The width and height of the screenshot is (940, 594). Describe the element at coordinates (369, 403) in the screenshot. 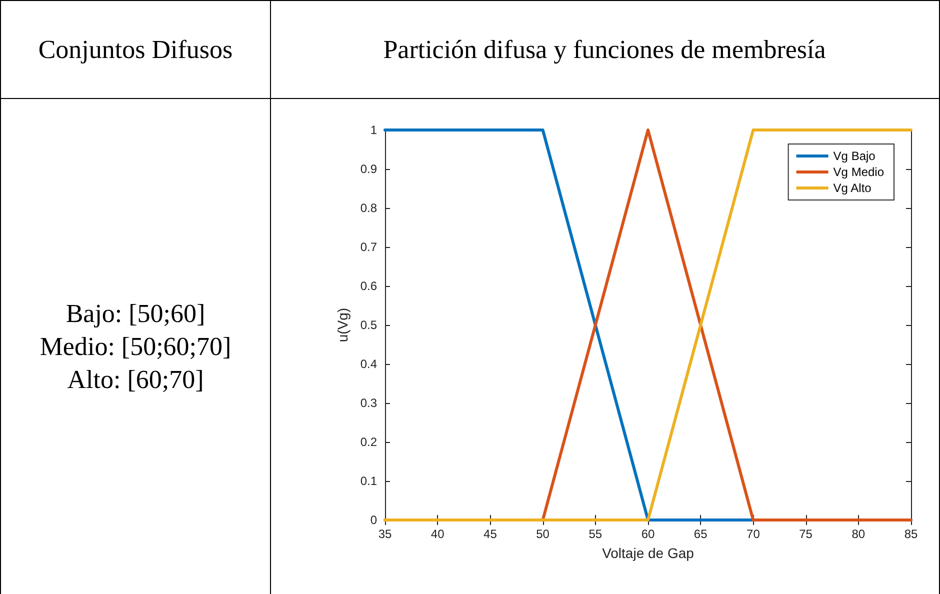

I see `y-tick-label: 0.3` at that location.